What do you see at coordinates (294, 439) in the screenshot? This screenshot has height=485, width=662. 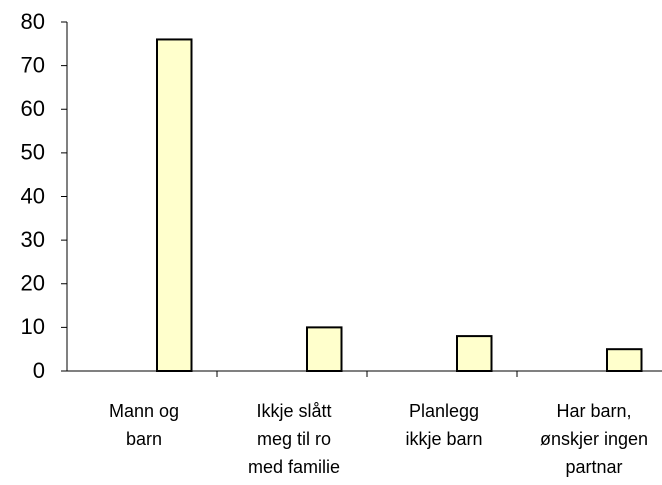 I see `x-tick-label: meg til ro` at bounding box center [294, 439].